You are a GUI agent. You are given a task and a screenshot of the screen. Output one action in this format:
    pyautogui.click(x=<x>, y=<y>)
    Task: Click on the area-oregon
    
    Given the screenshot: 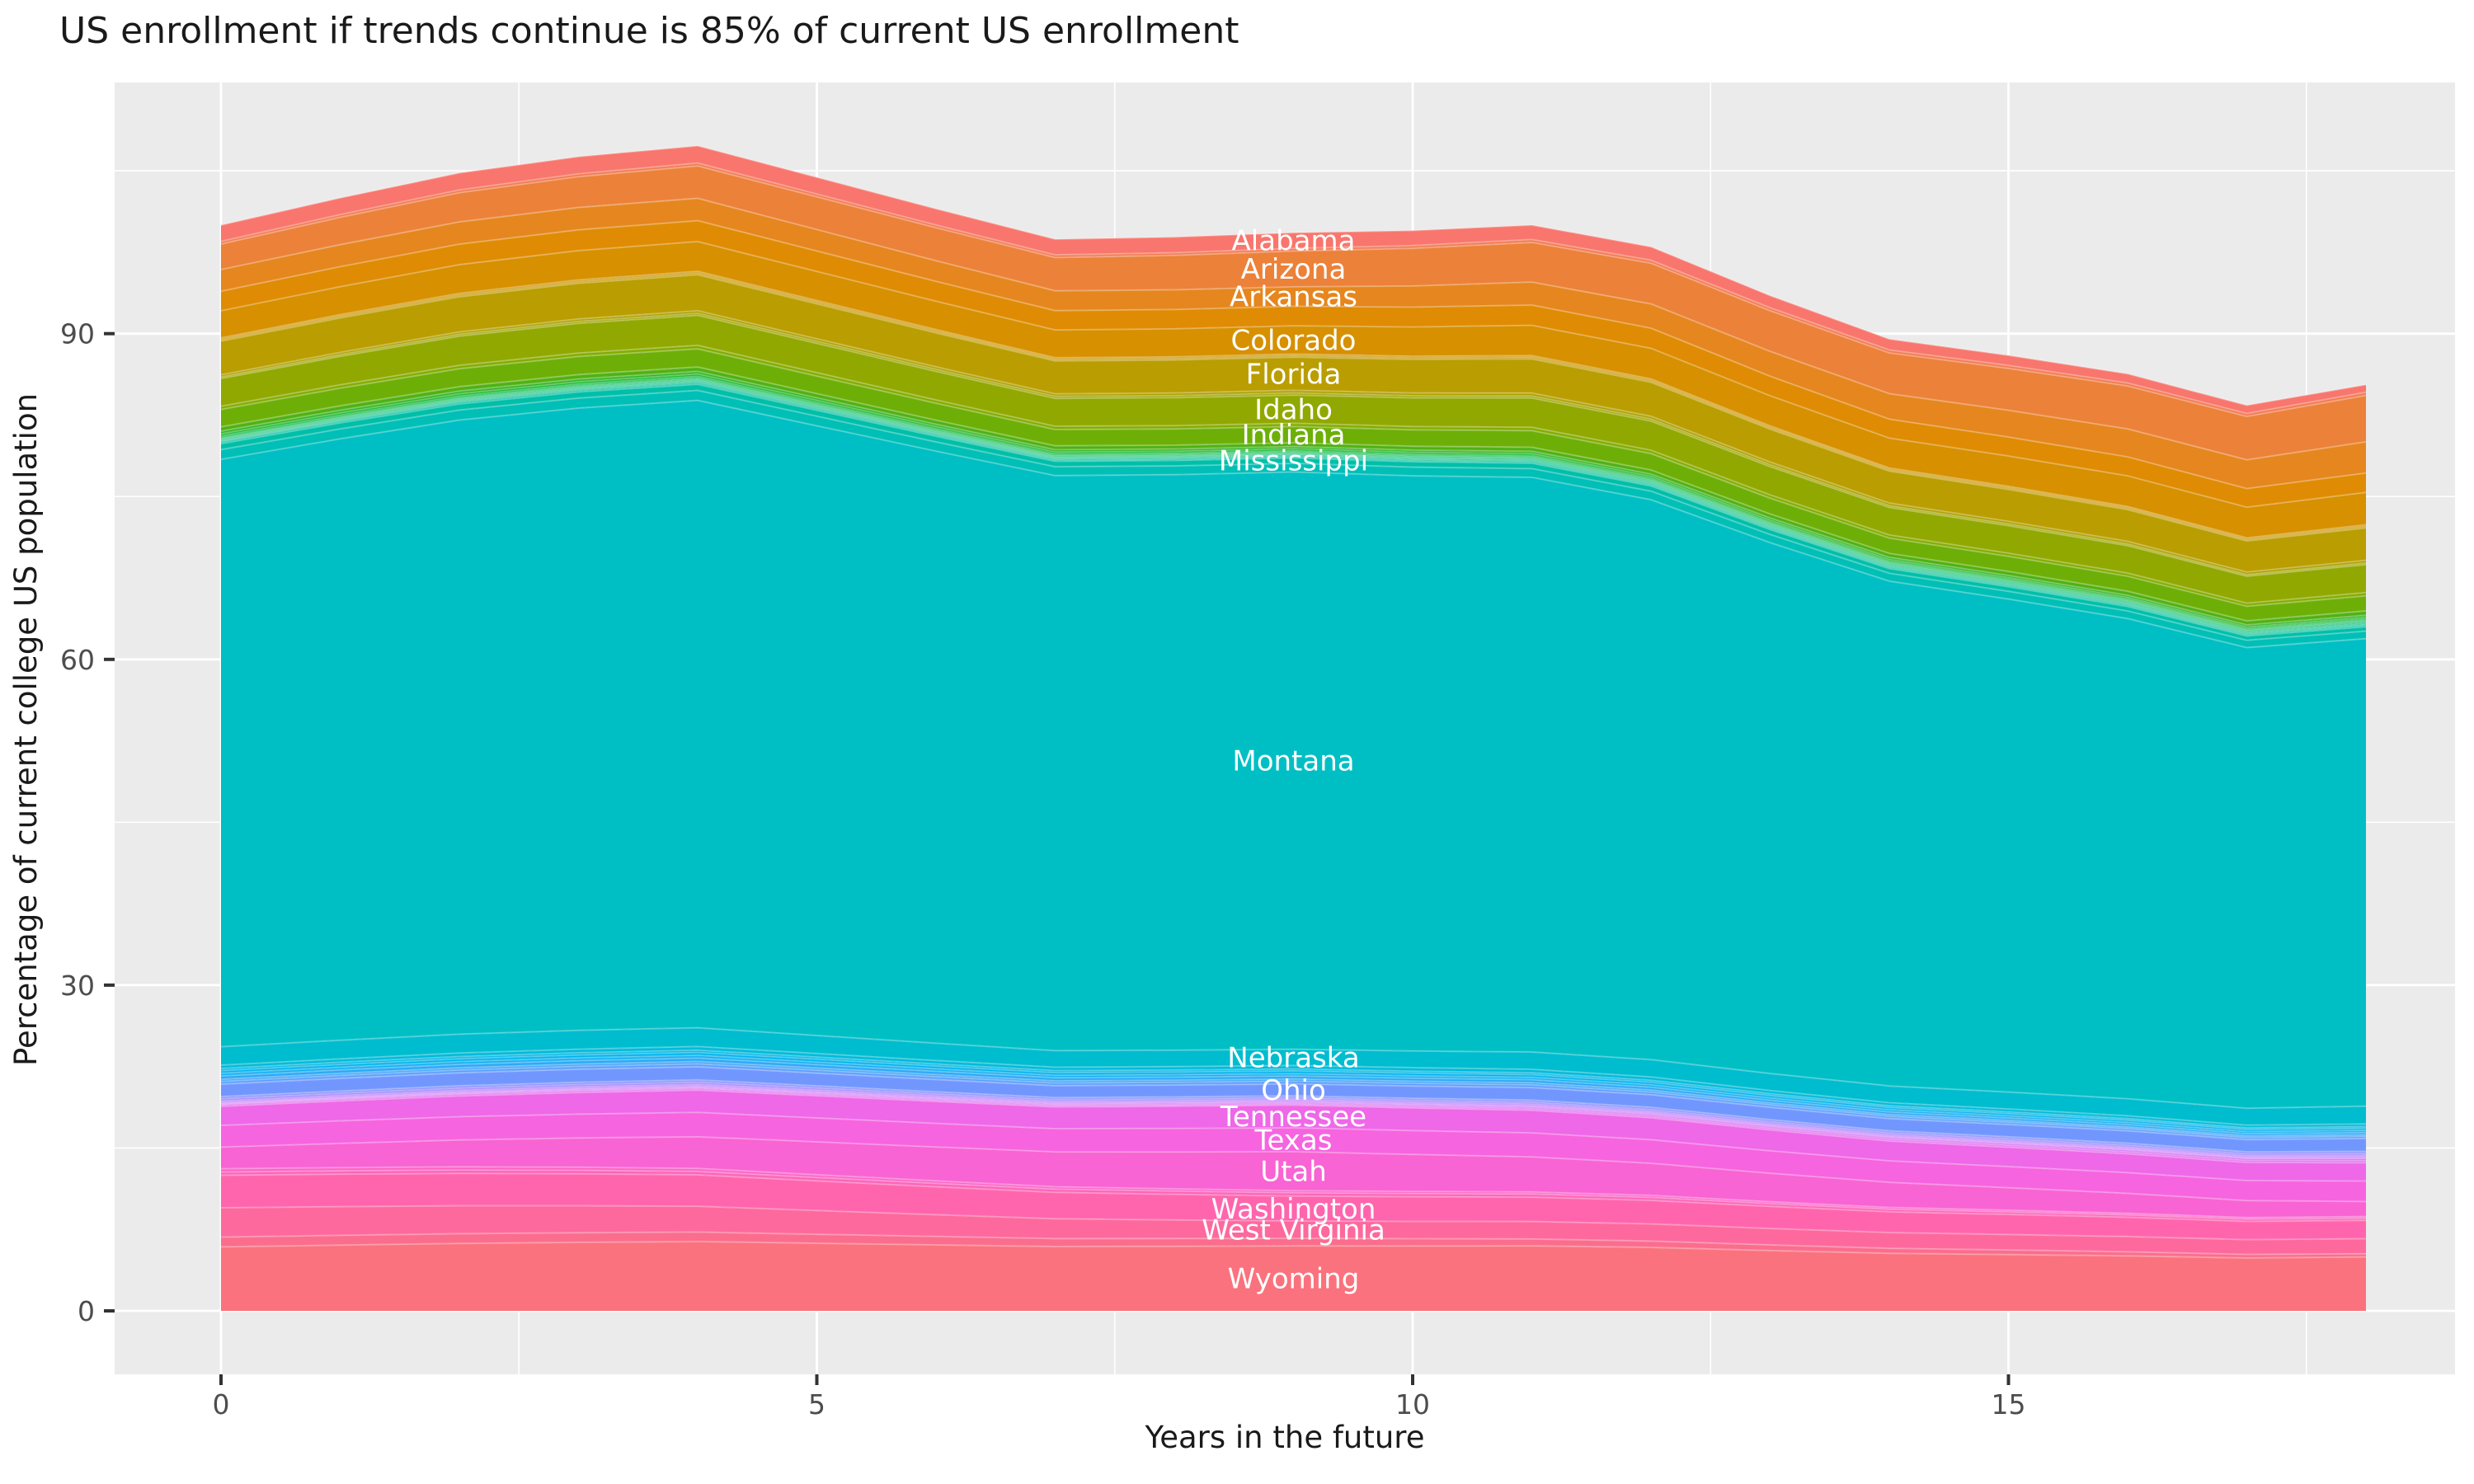 What is the action you would take?
    pyautogui.click(x=1293, y=1119)
    